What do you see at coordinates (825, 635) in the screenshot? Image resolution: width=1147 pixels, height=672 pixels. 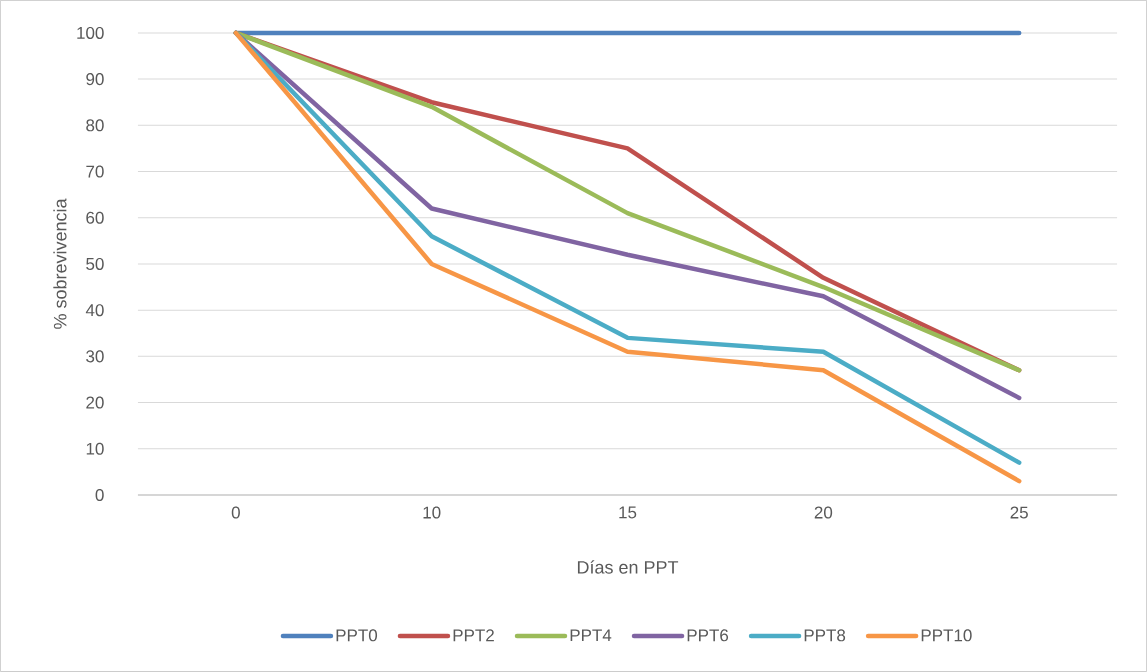 I see `legend-label: PPT8` at bounding box center [825, 635].